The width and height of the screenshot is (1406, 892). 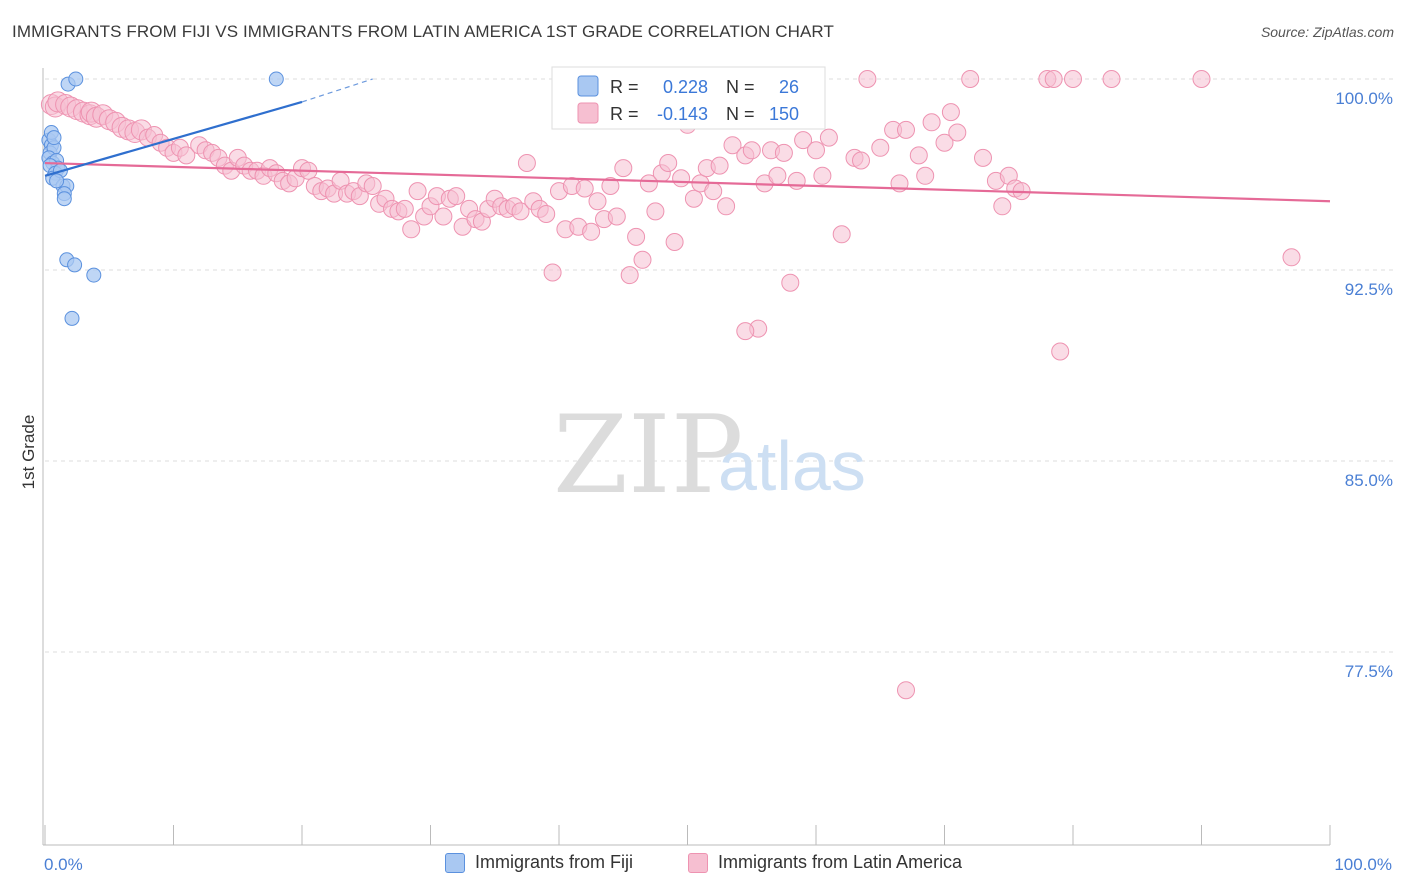 I want to click on watermark-zip: ZIP, so click(x=648, y=455).